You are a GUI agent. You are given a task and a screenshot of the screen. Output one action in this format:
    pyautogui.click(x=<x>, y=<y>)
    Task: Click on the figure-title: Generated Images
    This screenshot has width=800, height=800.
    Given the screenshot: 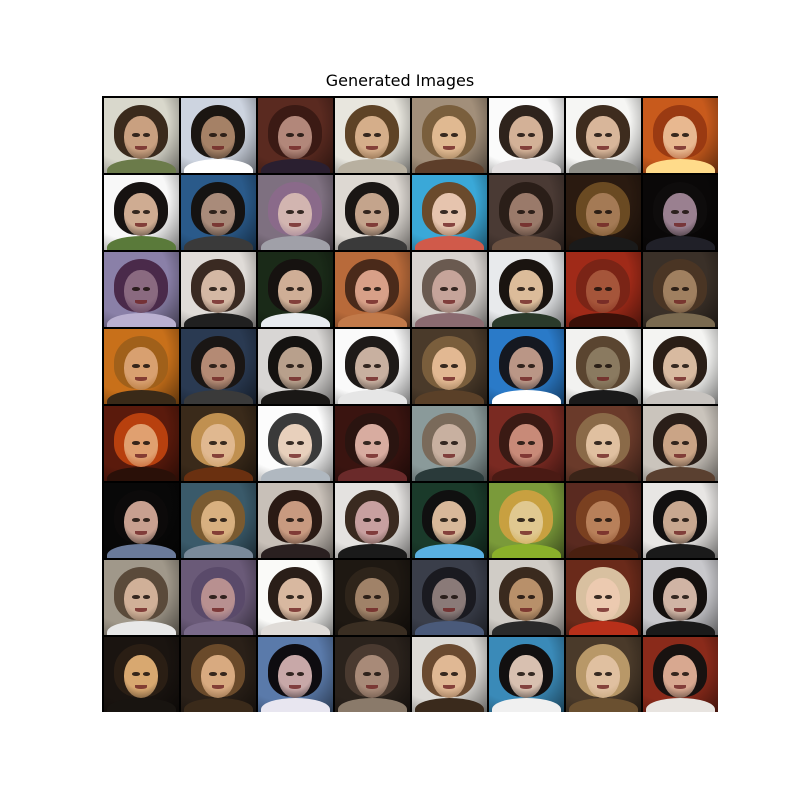 What is the action you would take?
    pyautogui.click(x=400, y=80)
    